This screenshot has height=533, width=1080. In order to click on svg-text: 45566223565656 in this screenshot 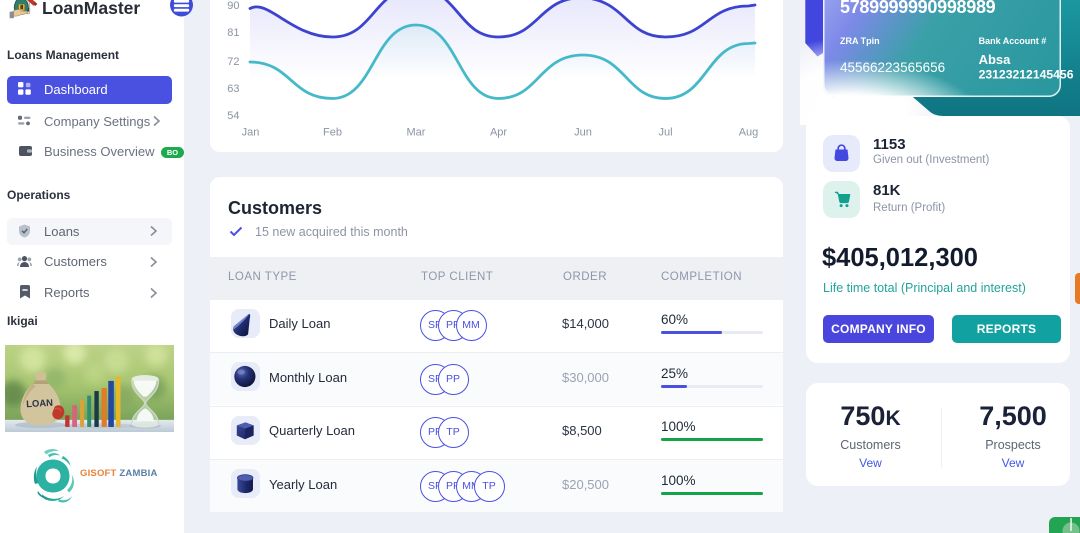, I will do `click(892, 67)`.